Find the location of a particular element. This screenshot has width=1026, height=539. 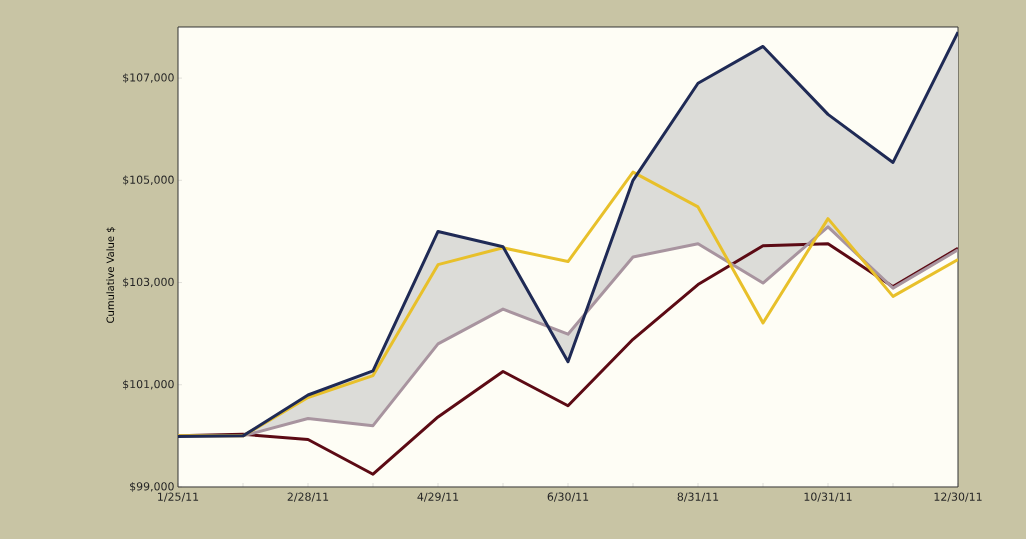

x-tick-label: 8/31/11 is located at coordinates (698, 497).